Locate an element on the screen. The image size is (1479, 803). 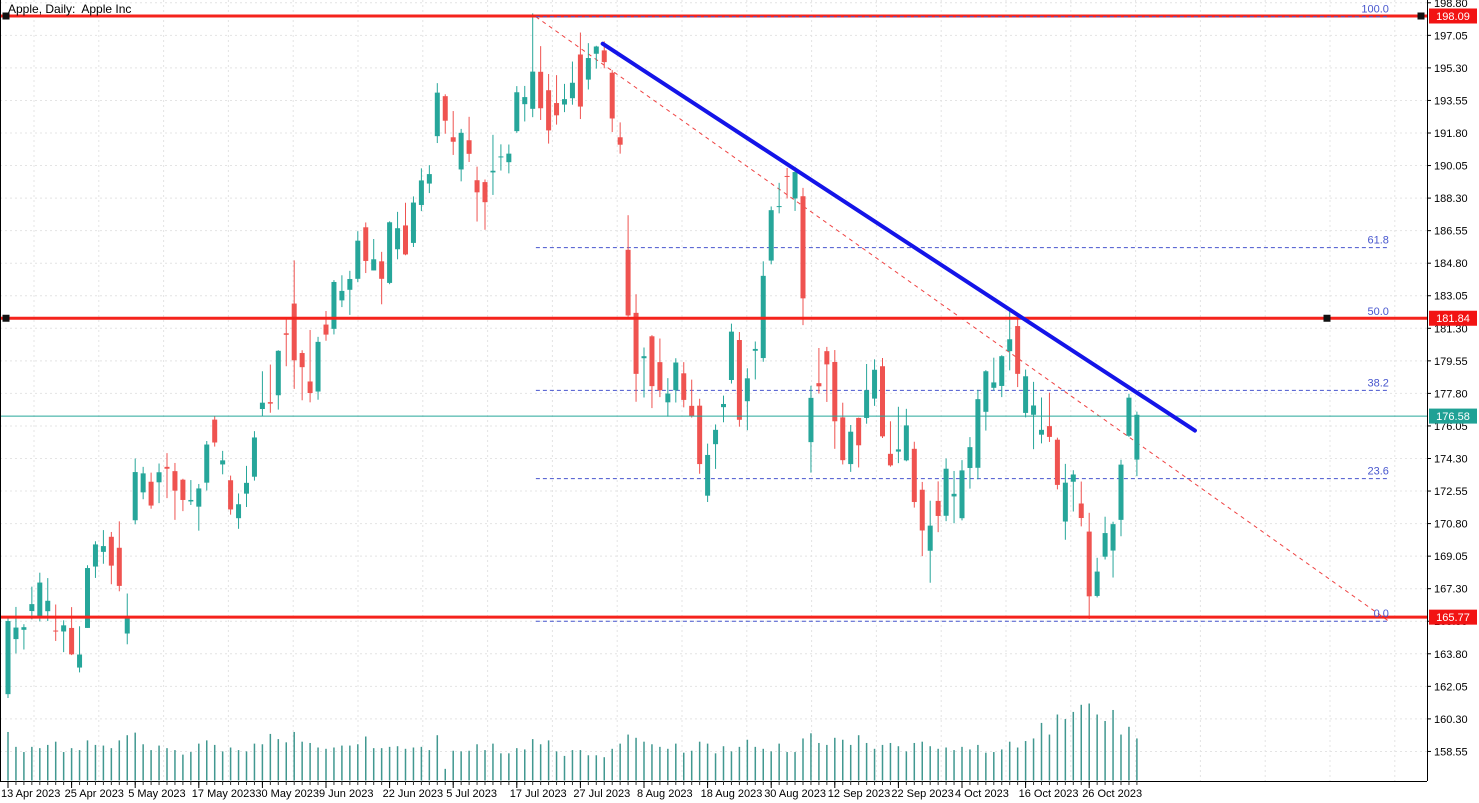
price-axis-label: 183.05 is located at coordinates (1451, 297).